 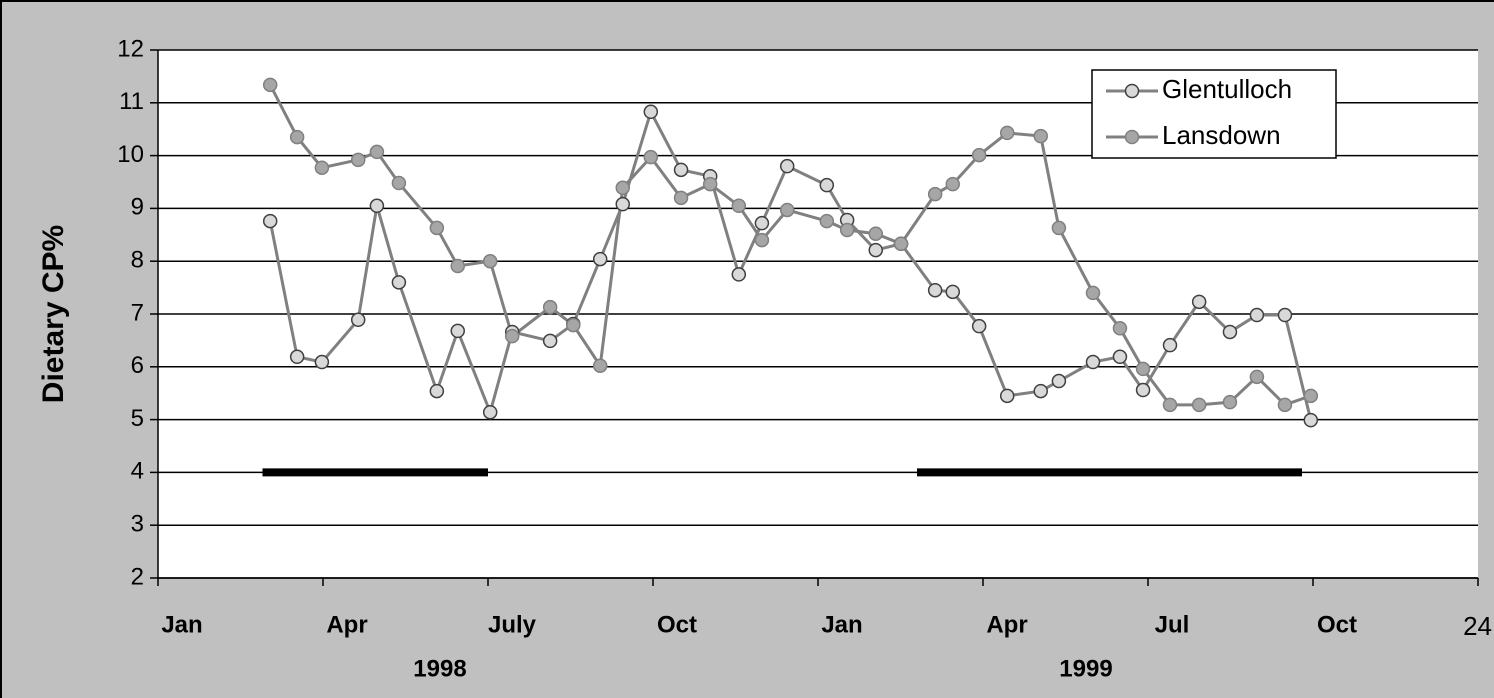 What do you see at coordinates (1221, 135) in the screenshot?
I see `legend-label: Lansdown` at bounding box center [1221, 135].